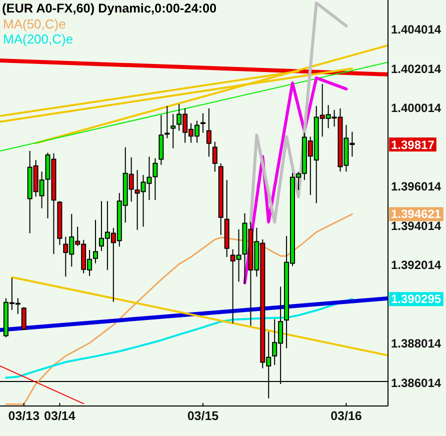 The height and width of the screenshot is (436, 446). I want to click on text: MA(50,C)e, so click(34, 24).